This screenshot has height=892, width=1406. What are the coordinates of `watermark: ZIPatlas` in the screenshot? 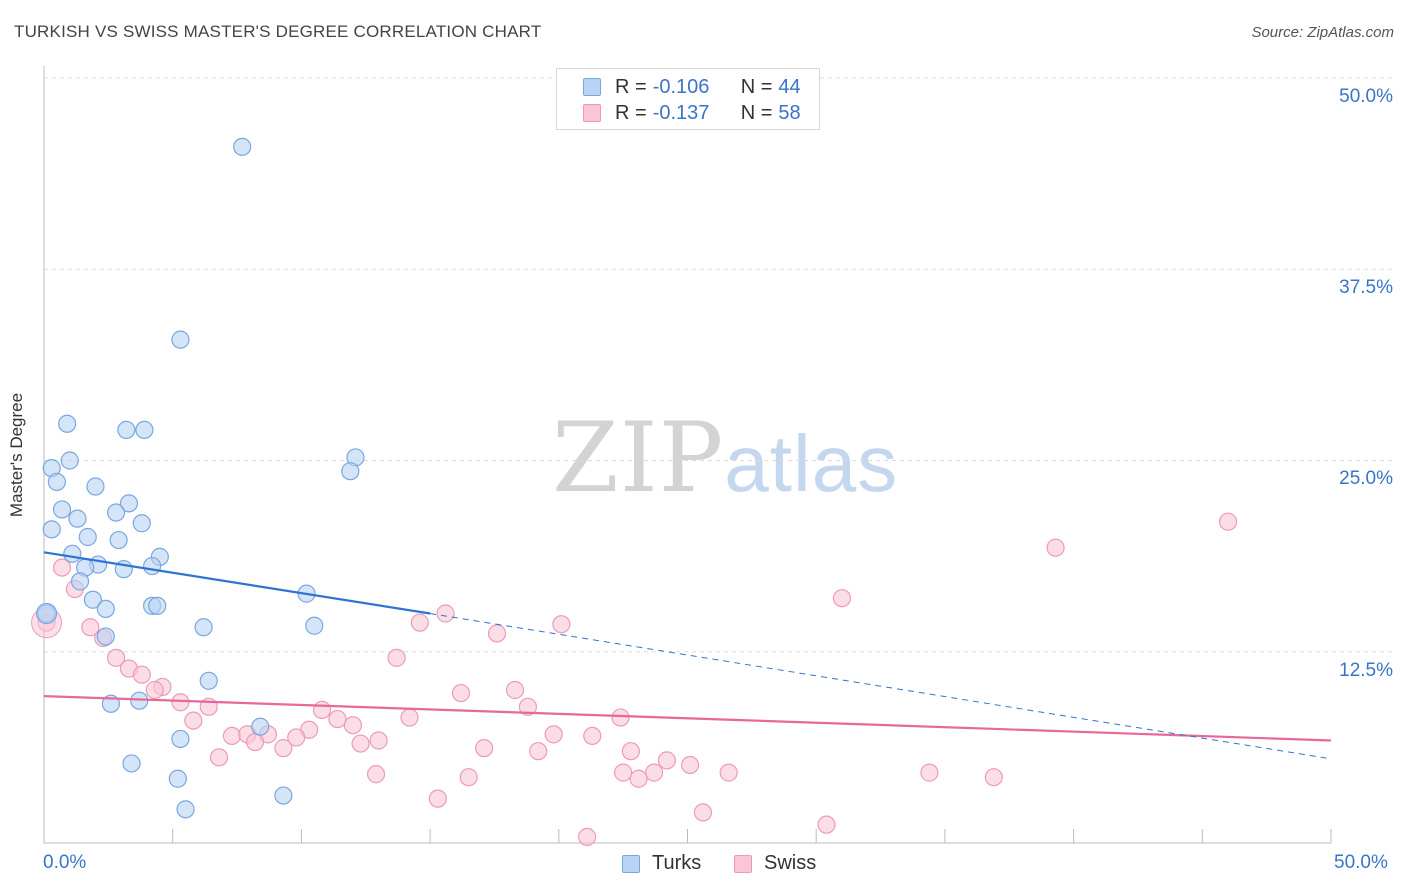 It's located at (725, 458).